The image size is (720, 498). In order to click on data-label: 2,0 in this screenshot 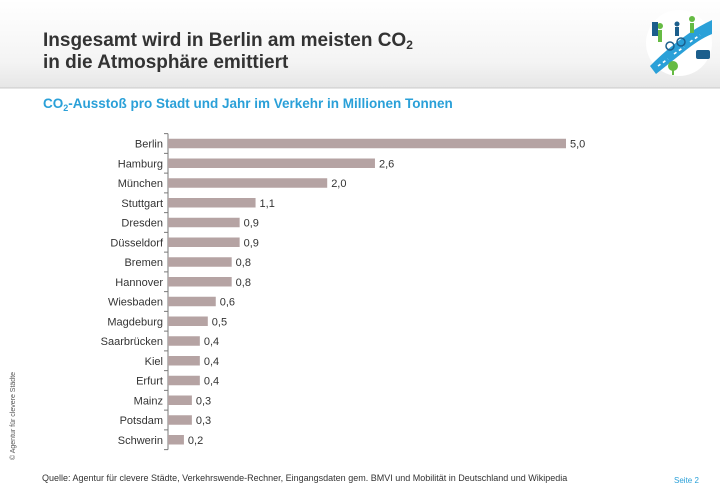, I will do `click(338, 184)`.